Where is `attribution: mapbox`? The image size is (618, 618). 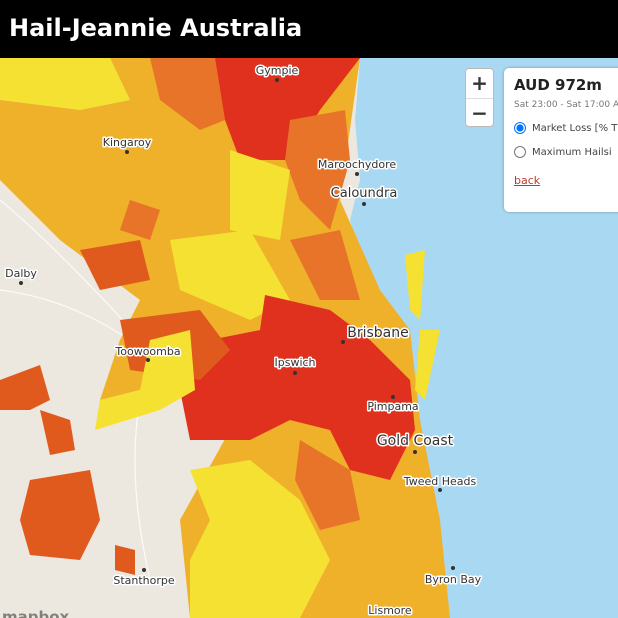
attribution: mapbox is located at coordinates (36, 613).